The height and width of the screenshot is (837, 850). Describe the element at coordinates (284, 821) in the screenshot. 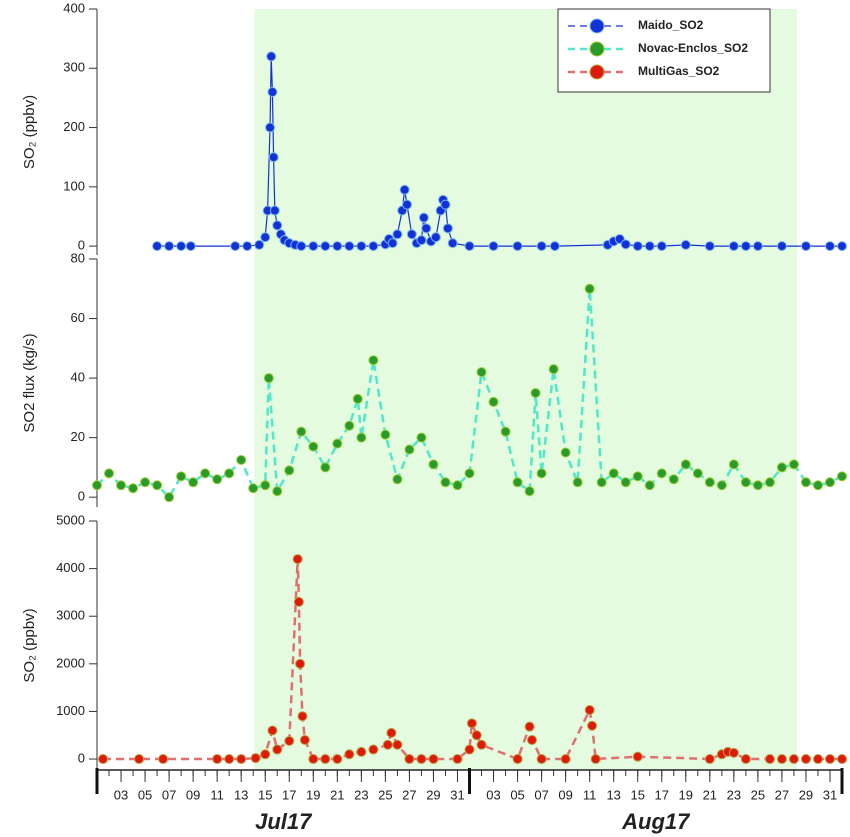

I see `month-label: Jul17` at that location.